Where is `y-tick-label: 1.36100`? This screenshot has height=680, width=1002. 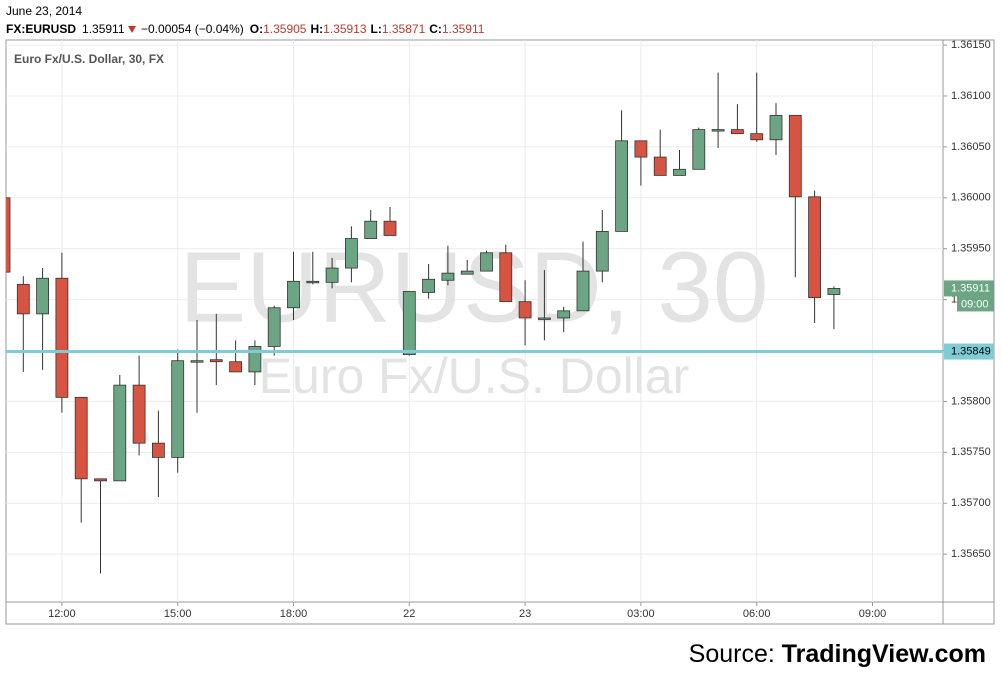 y-tick-label: 1.36100 is located at coordinates (971, 96).